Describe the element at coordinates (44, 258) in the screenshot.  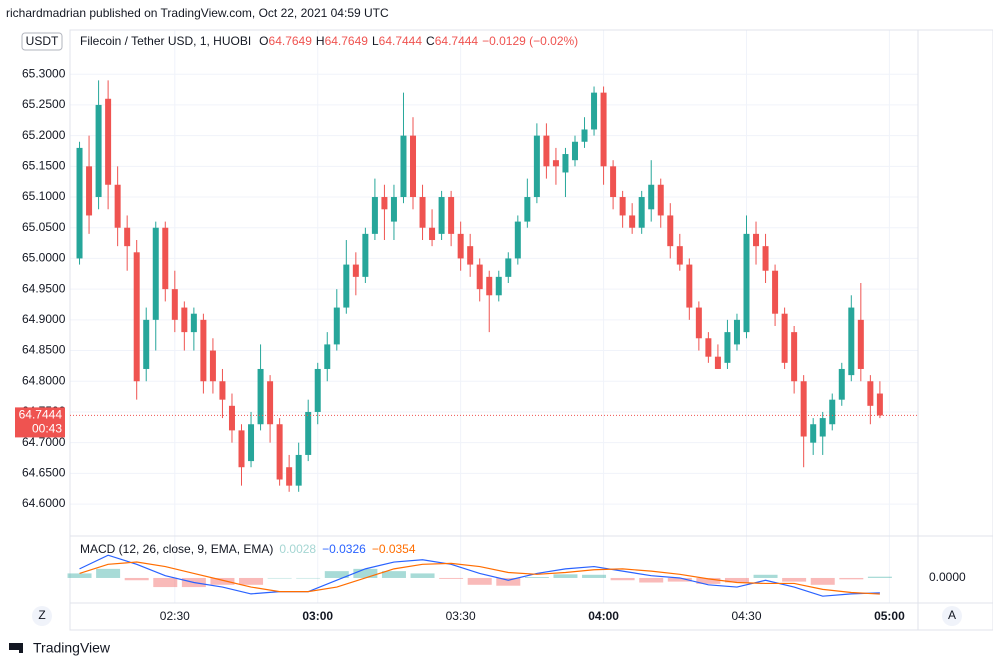
I see `y-tick-label: 65.0000` at that location.